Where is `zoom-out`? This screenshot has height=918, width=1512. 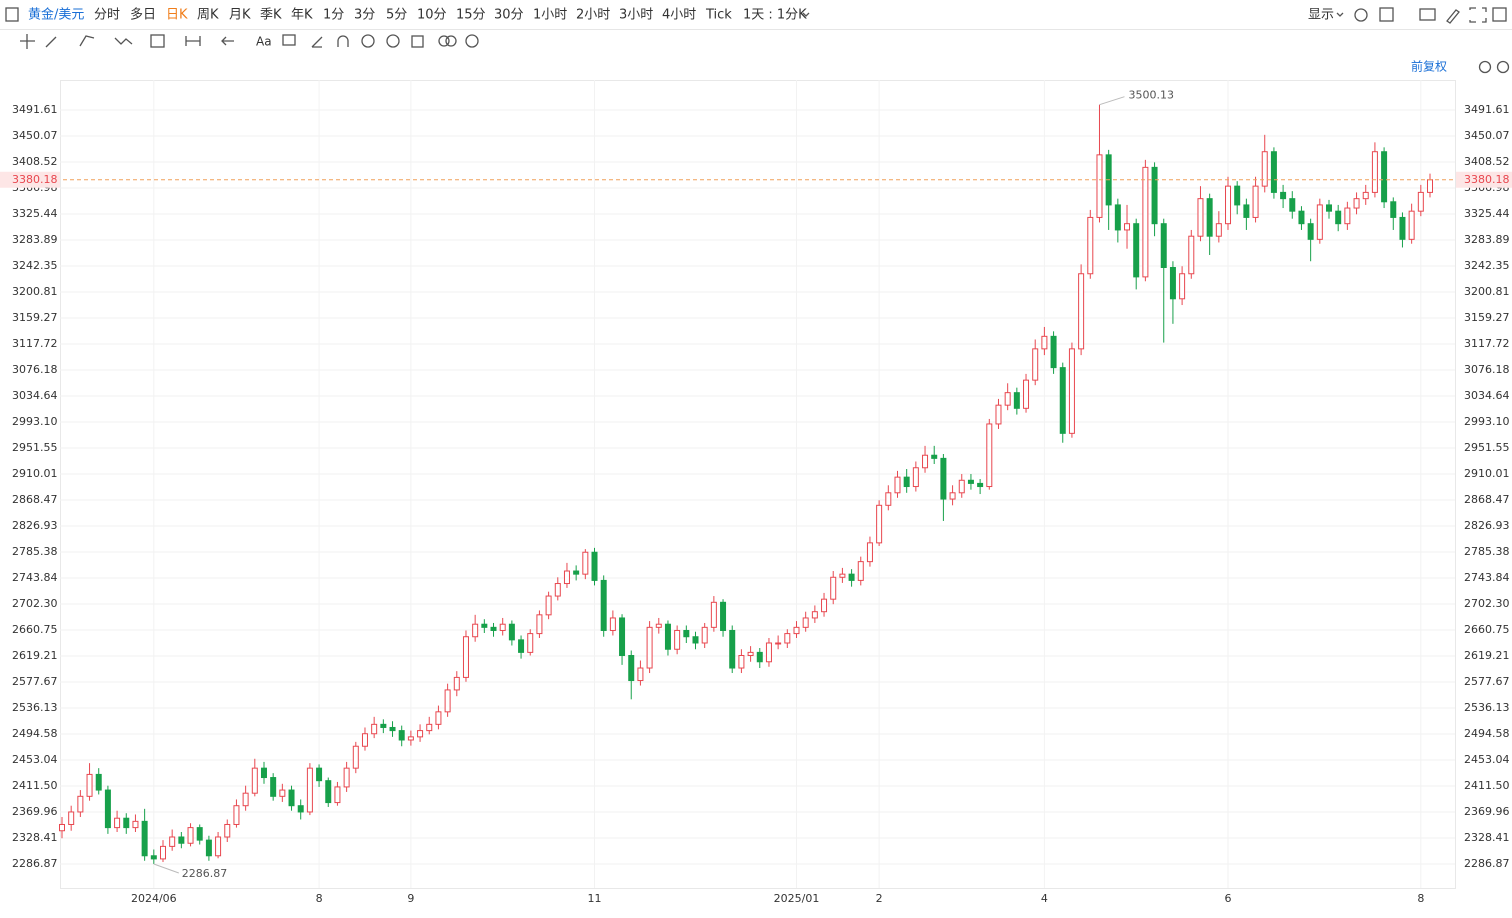 zoom-out is located at coordinates (1485, 67).